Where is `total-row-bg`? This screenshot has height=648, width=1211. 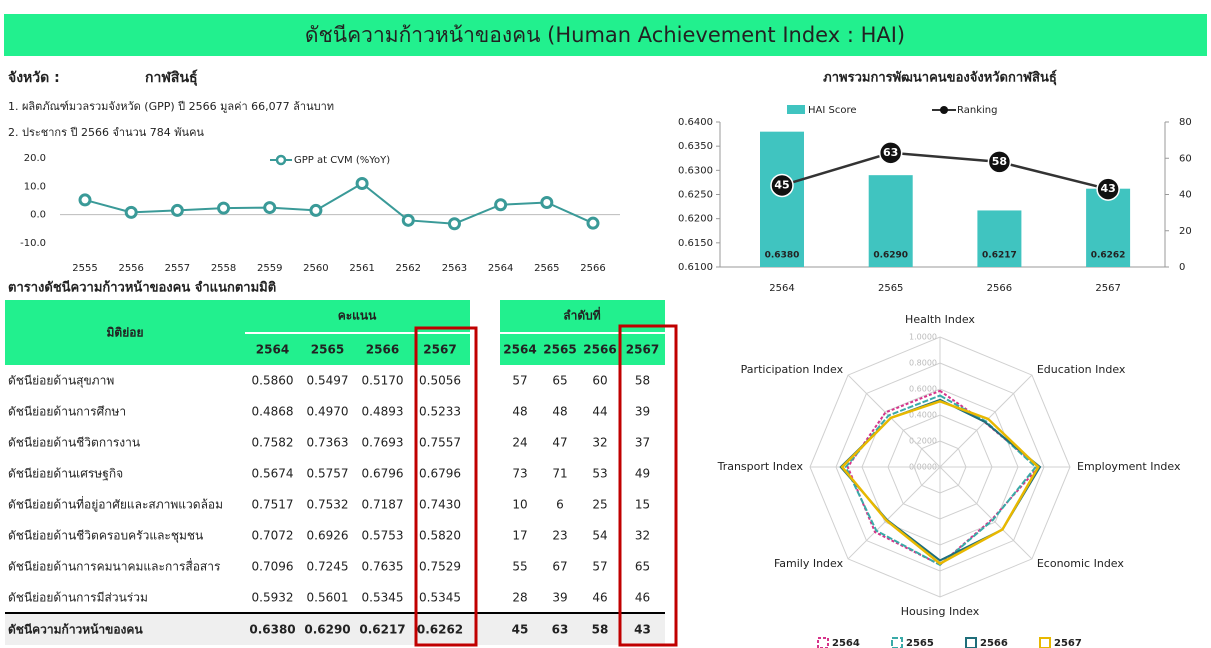 total-row-bg is located at coordinates (335, 629).